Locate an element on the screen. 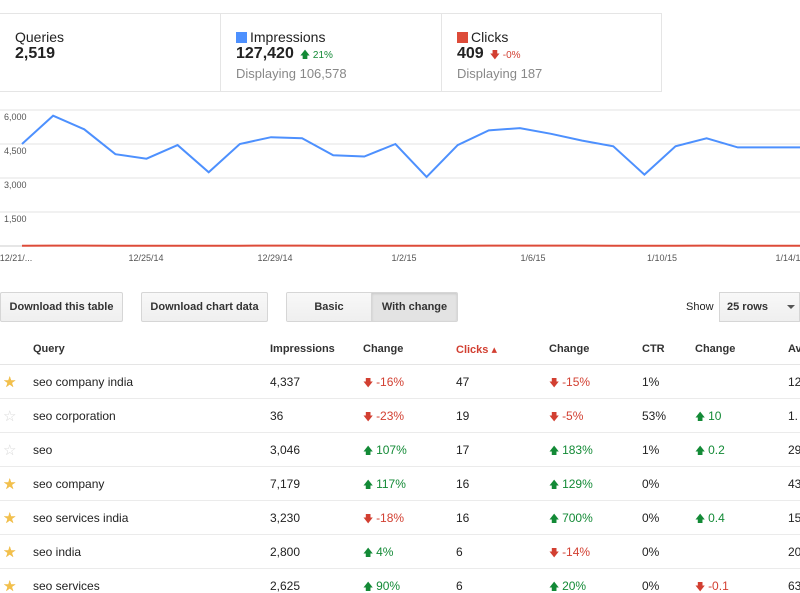  ctr-cell: 1% is located at coordinates (651, 382).